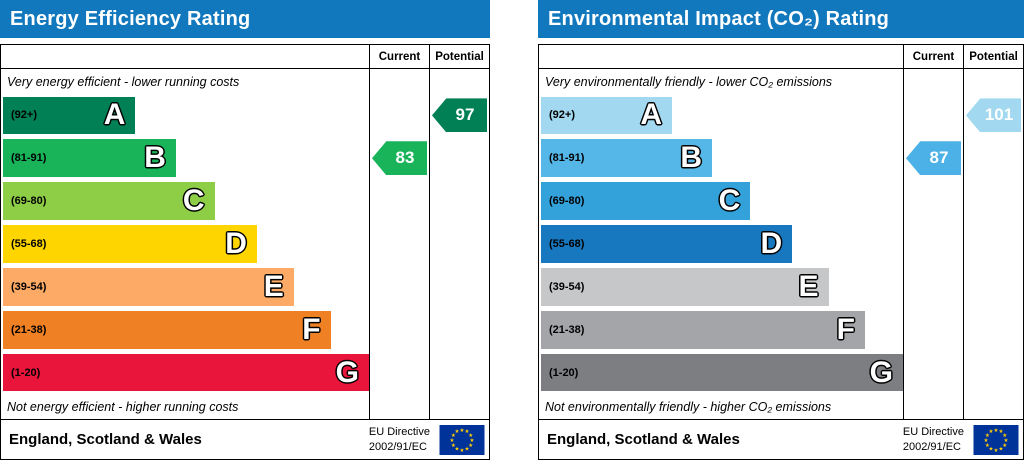 The width and height of the screenshot is (1024, 460). What do you see at coordinates (185, 115) in the screenshot?
I see `band-row: (92+) A` at bounding box center [185, 115].